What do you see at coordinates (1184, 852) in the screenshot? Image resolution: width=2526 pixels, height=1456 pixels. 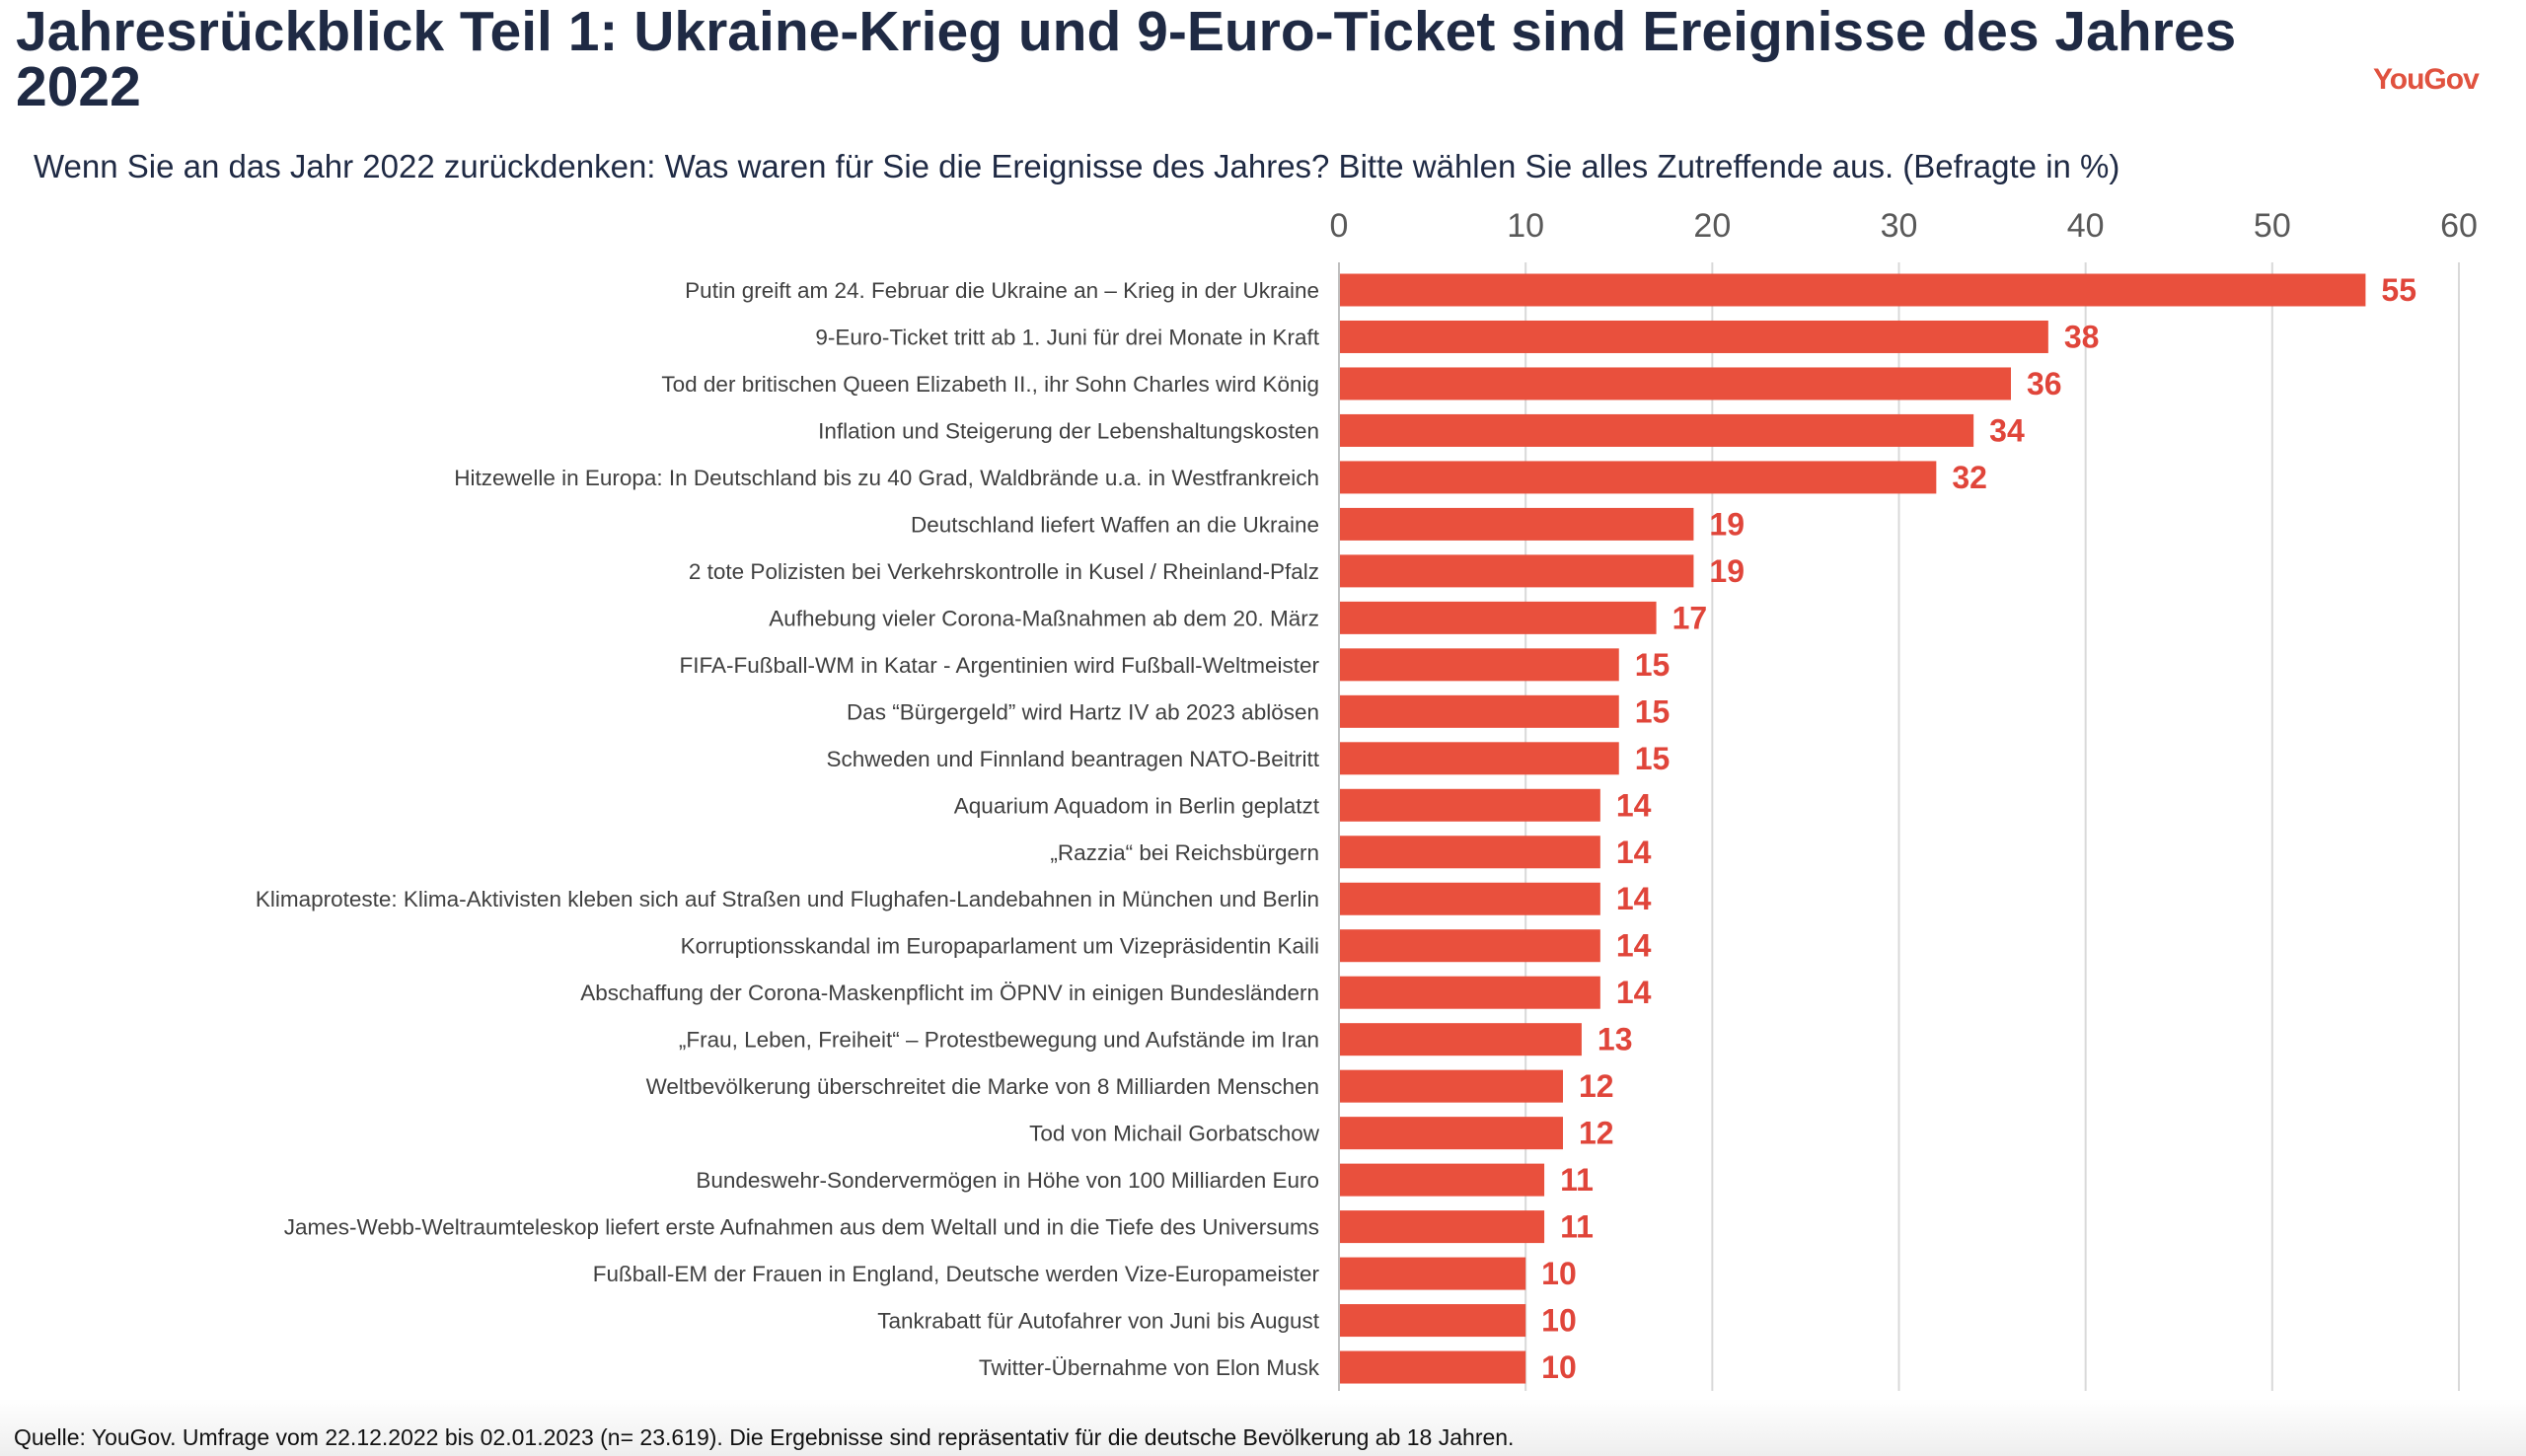 I see `category-label: „Razzia“ bei Reichsbürgern` at bounding box center [1184, 852].